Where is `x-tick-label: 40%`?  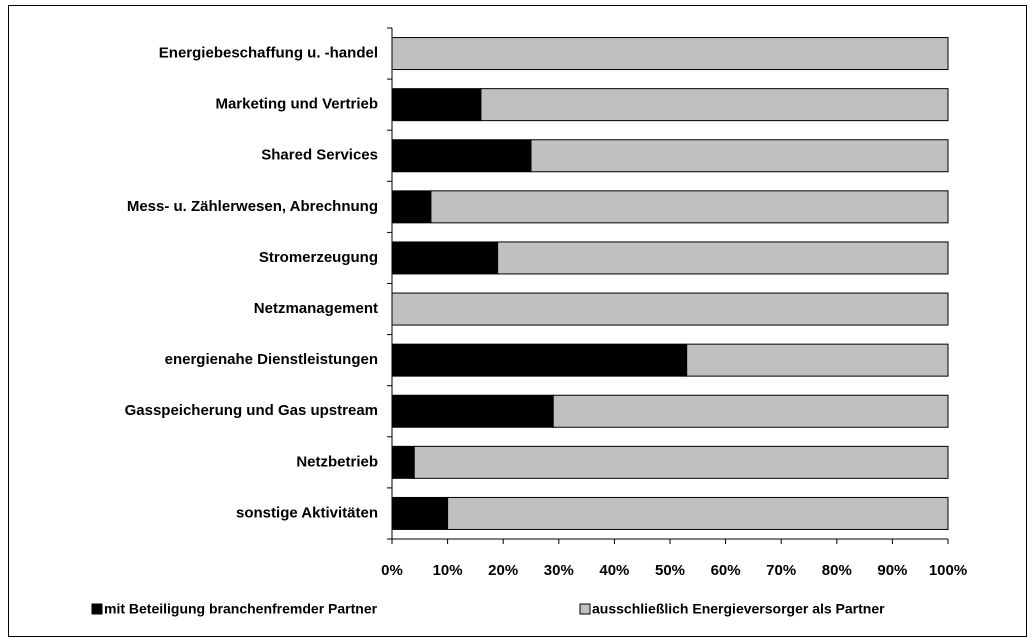 x-tick-label: 40% is located at coordinates (614, 570).